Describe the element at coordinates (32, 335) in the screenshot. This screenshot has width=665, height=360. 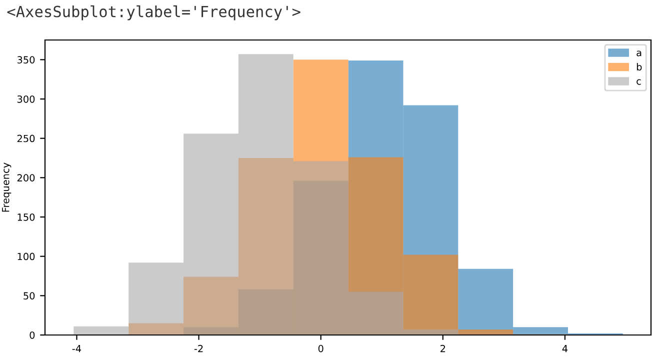
I see `y-tick-label: 0` at that location.